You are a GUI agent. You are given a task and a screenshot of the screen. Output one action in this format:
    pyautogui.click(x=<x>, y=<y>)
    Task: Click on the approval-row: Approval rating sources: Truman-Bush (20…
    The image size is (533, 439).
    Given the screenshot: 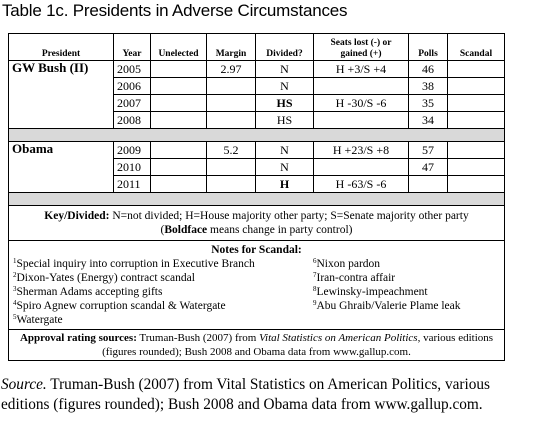 What is the action you would take?
    pyautogui.click(x=256, y=345)
    